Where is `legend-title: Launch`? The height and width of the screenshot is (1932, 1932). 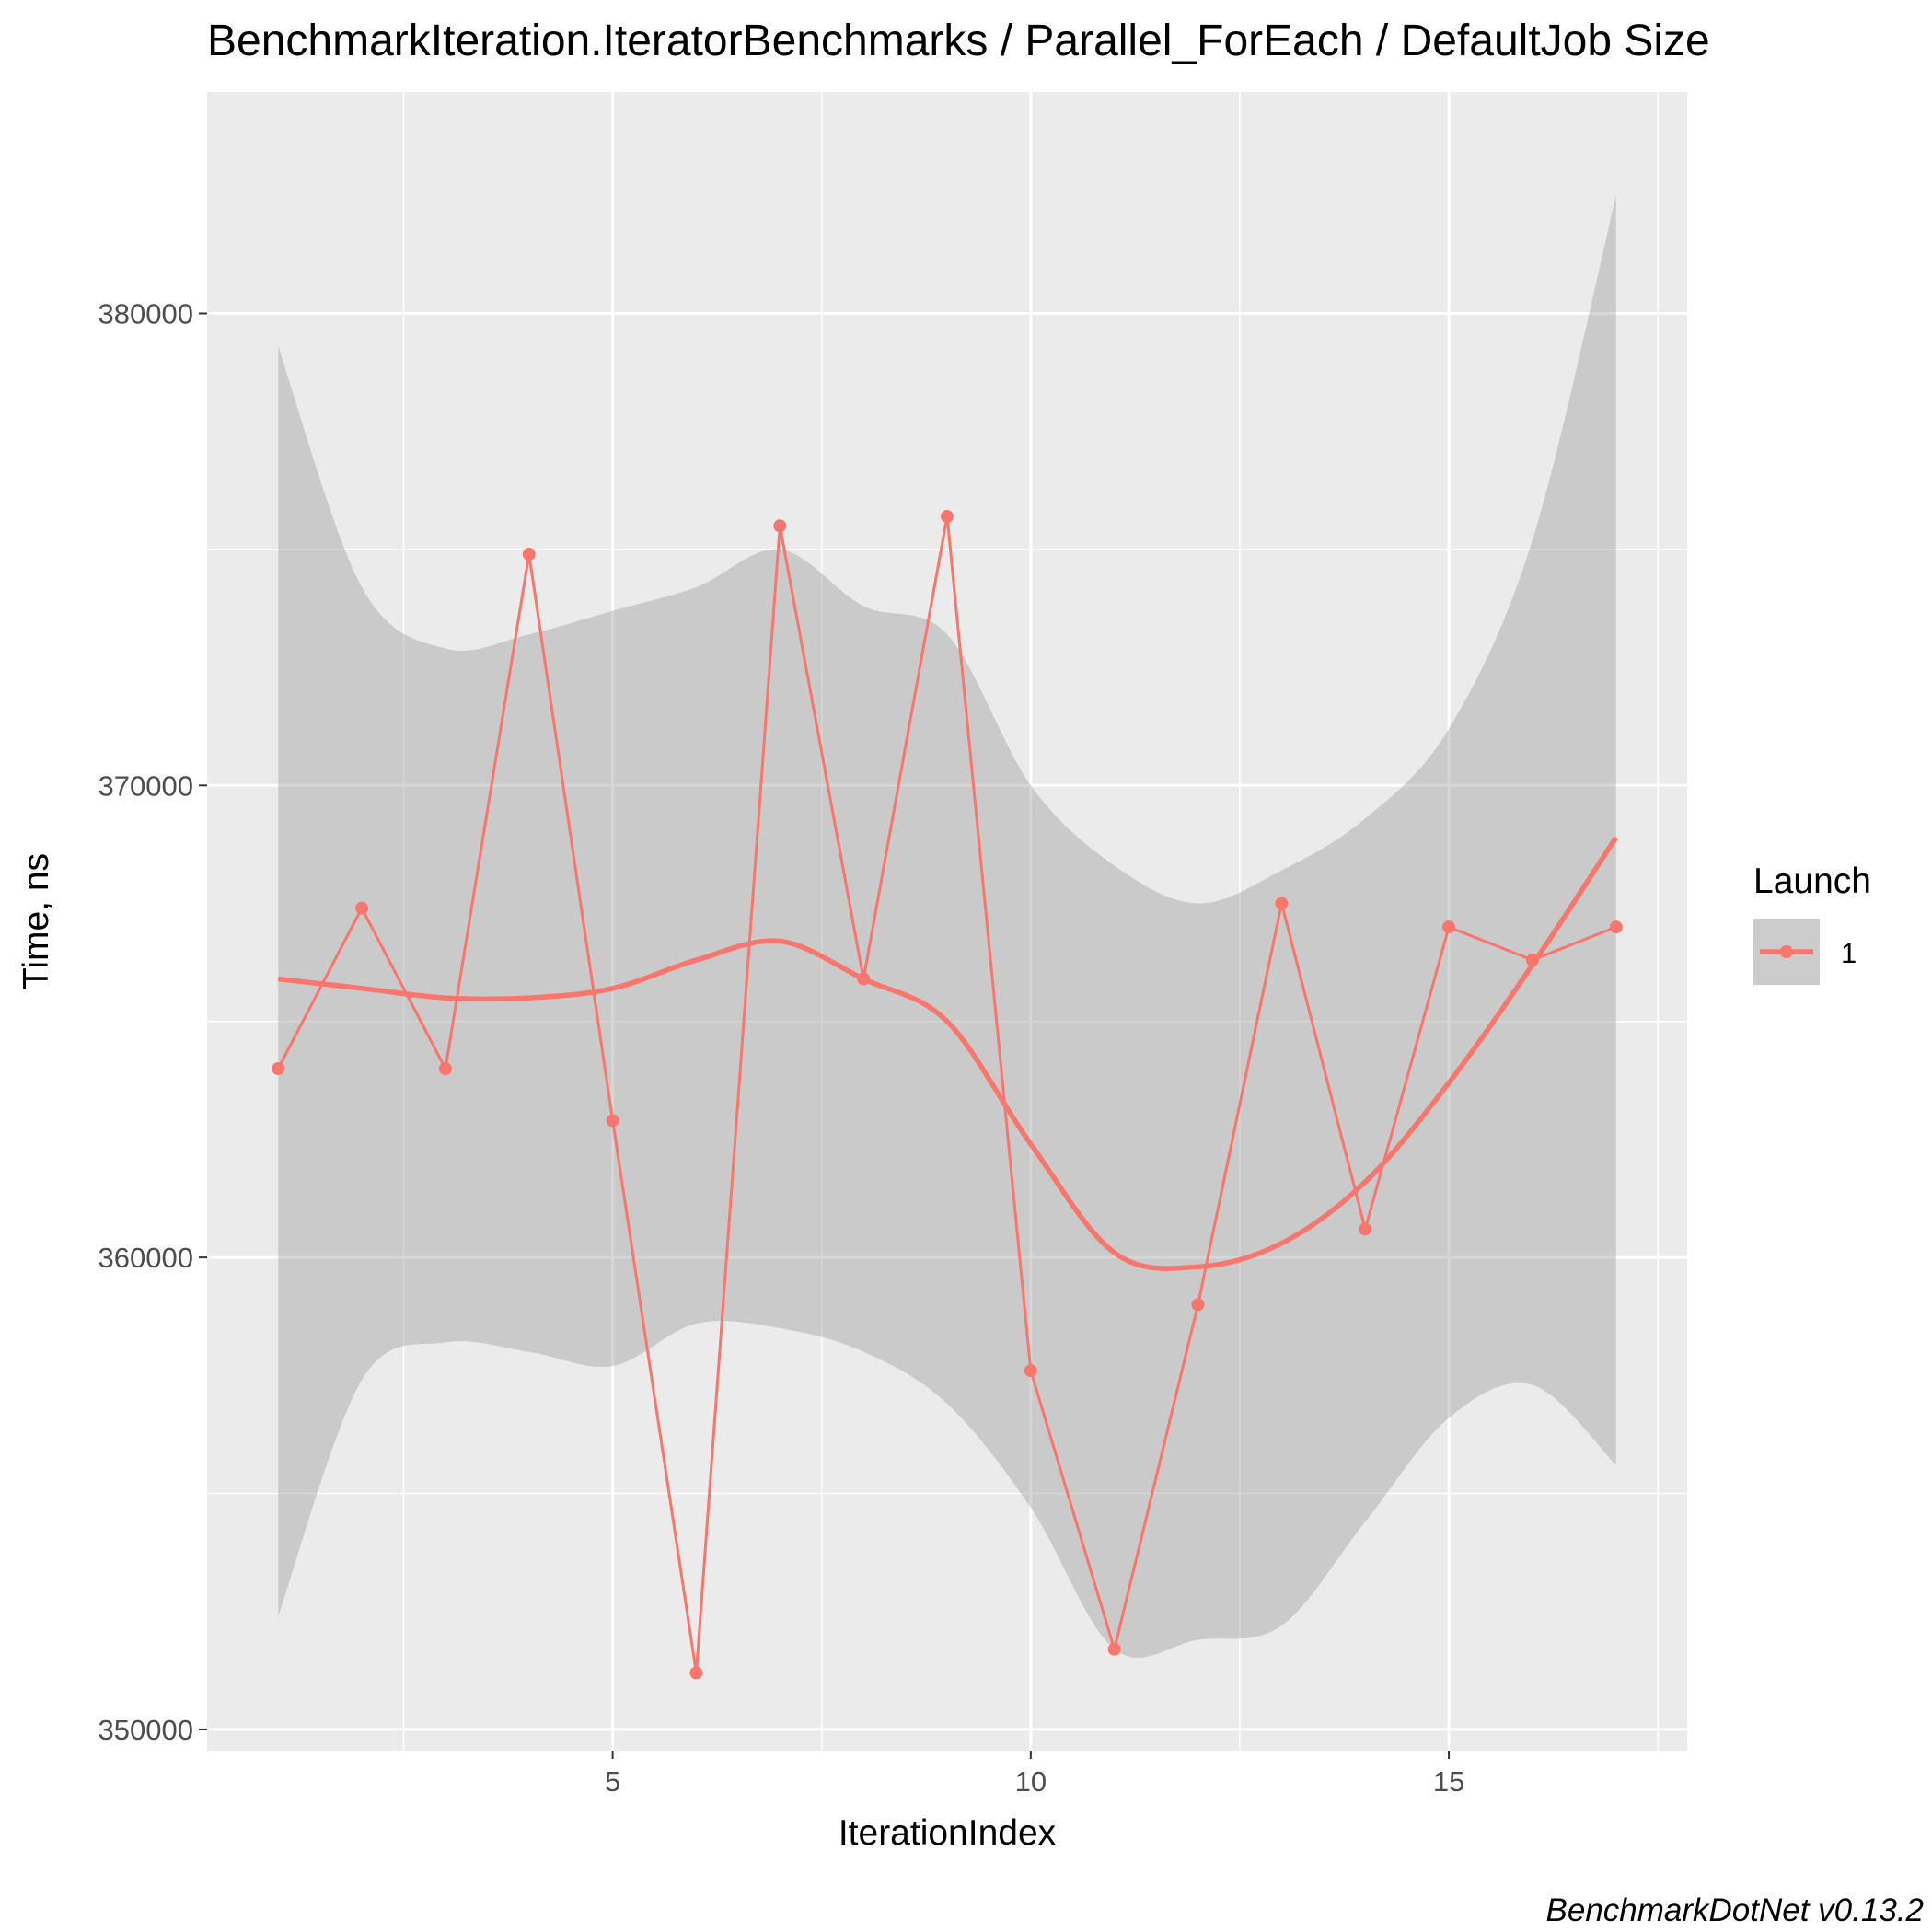 legend-title: Launch is located at coordinates (1812, 882).